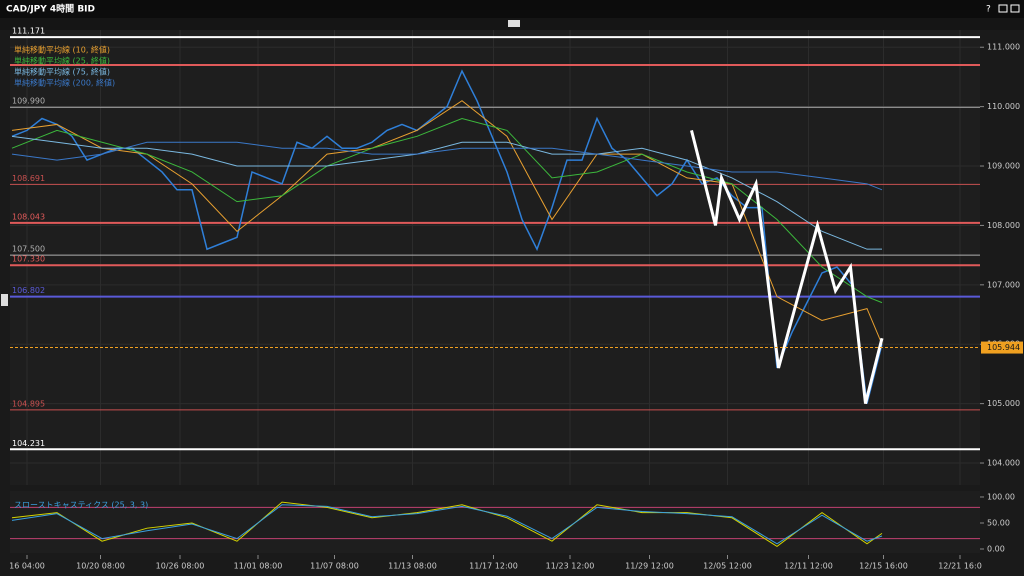  Describe the element at coordinates (412, 566) in the screenshot. I see `x-tick-label: 11/13 08:00` at that location.